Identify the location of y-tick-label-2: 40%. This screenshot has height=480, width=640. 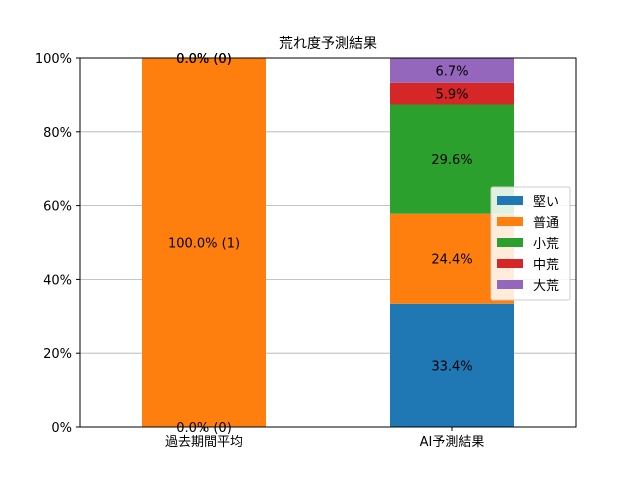
(57, 280).